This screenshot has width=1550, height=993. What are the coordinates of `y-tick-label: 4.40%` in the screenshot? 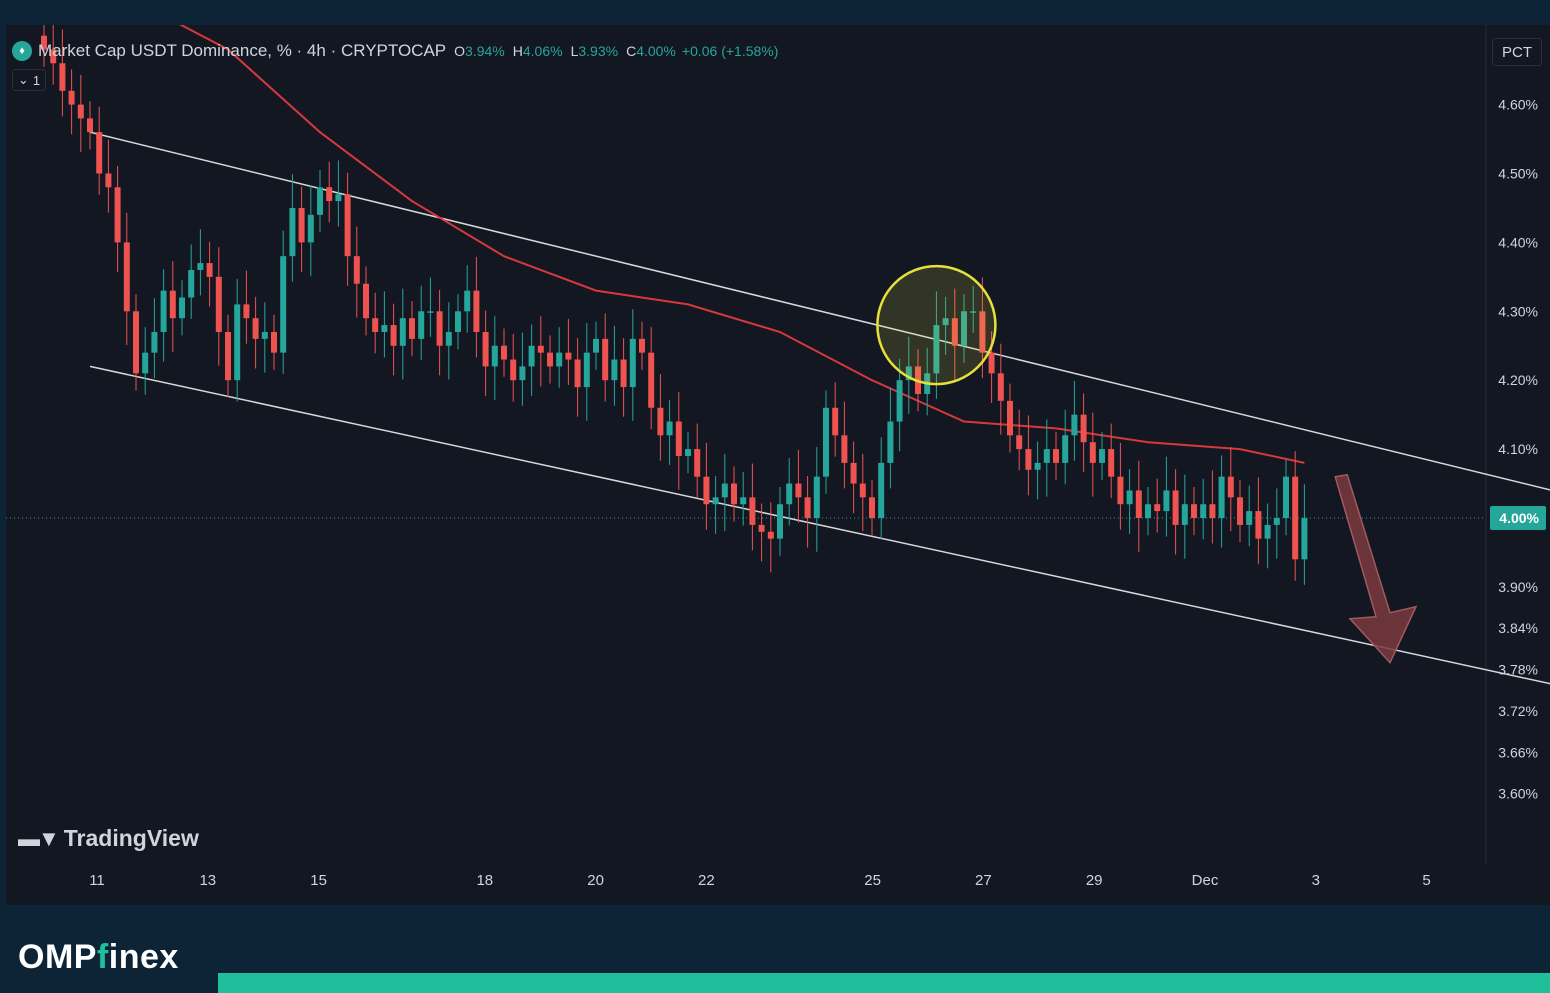 It's located at (1518, 242).